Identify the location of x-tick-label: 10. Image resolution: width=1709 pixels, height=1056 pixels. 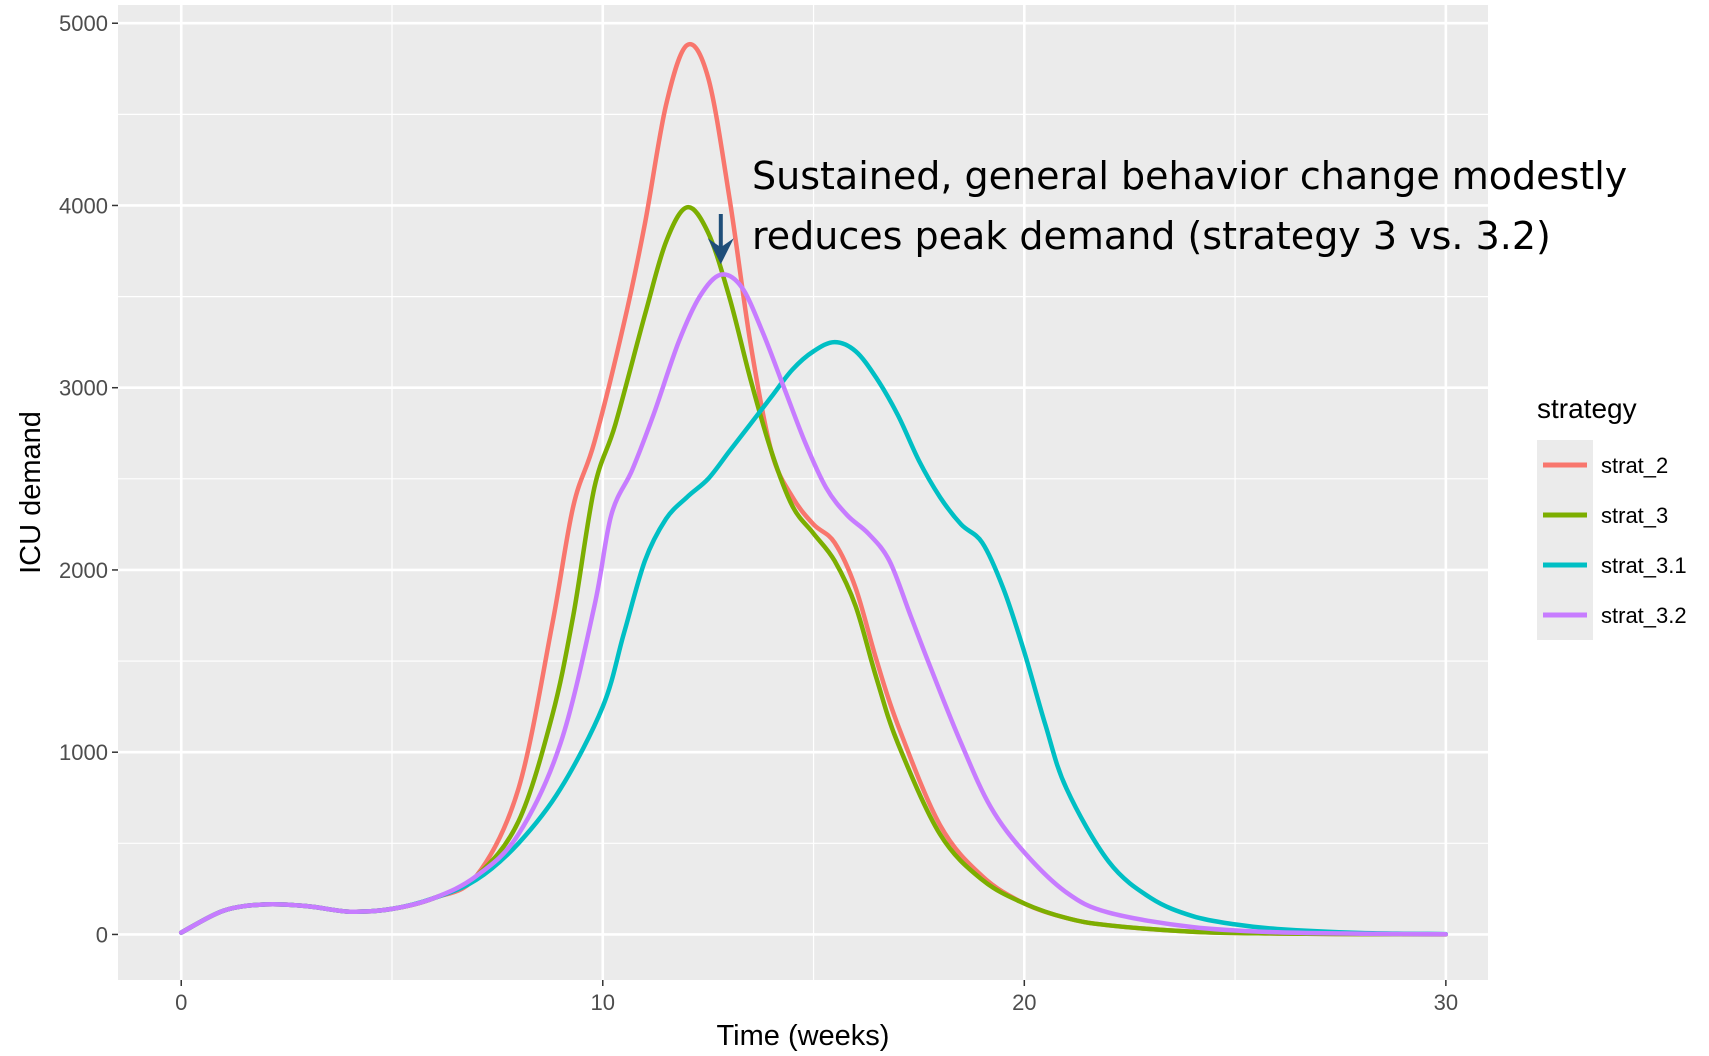
(603, 1002).